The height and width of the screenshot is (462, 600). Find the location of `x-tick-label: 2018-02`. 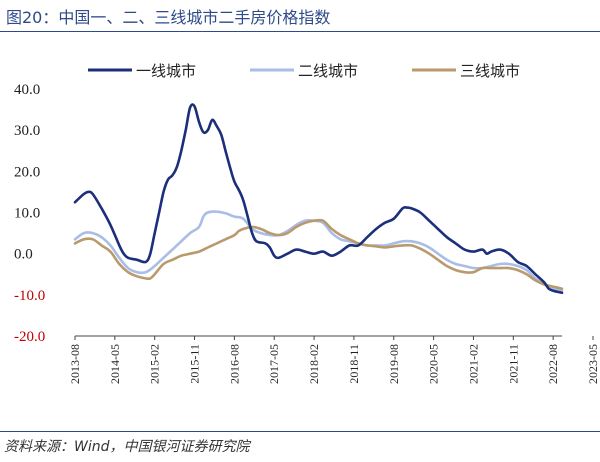

x-tick-label: 2018-02 is located at coordinates (314, 364).